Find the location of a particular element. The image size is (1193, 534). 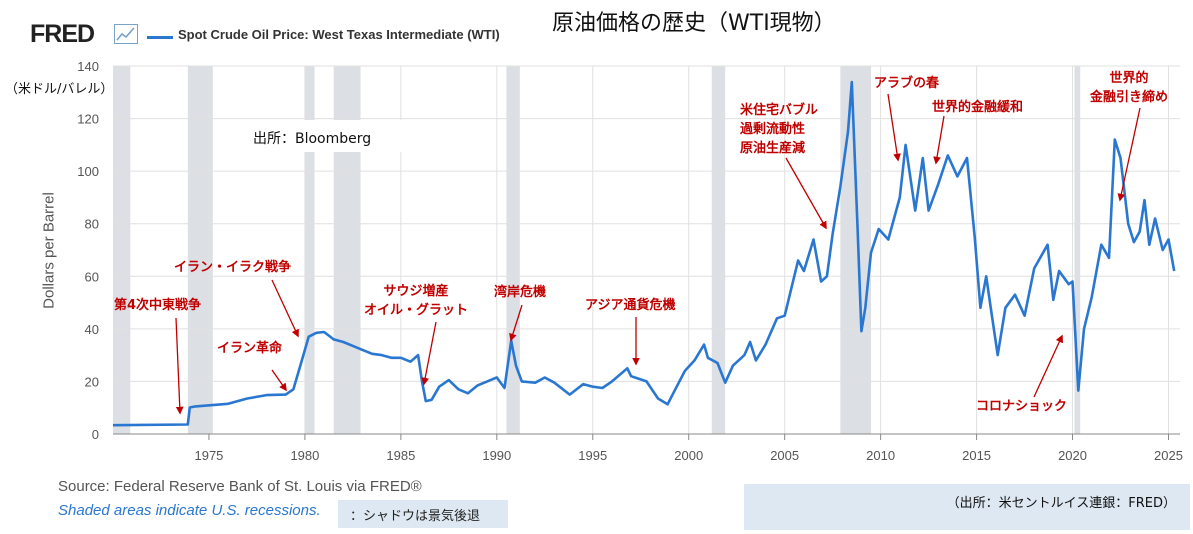

y-tick-label: 140 is located at coordinates (88, 66).